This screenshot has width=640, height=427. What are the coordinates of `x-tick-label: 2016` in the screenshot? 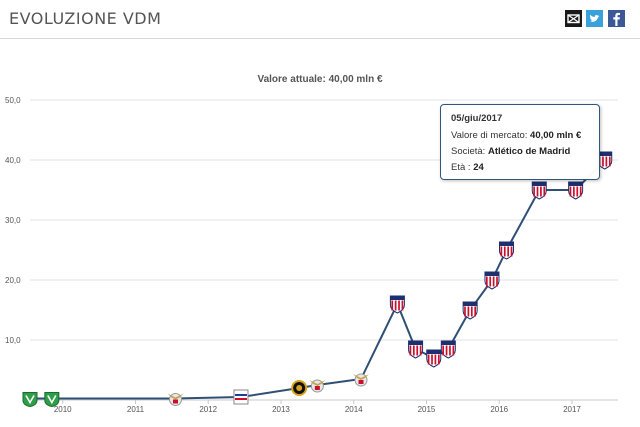 It's located at (499, 409).